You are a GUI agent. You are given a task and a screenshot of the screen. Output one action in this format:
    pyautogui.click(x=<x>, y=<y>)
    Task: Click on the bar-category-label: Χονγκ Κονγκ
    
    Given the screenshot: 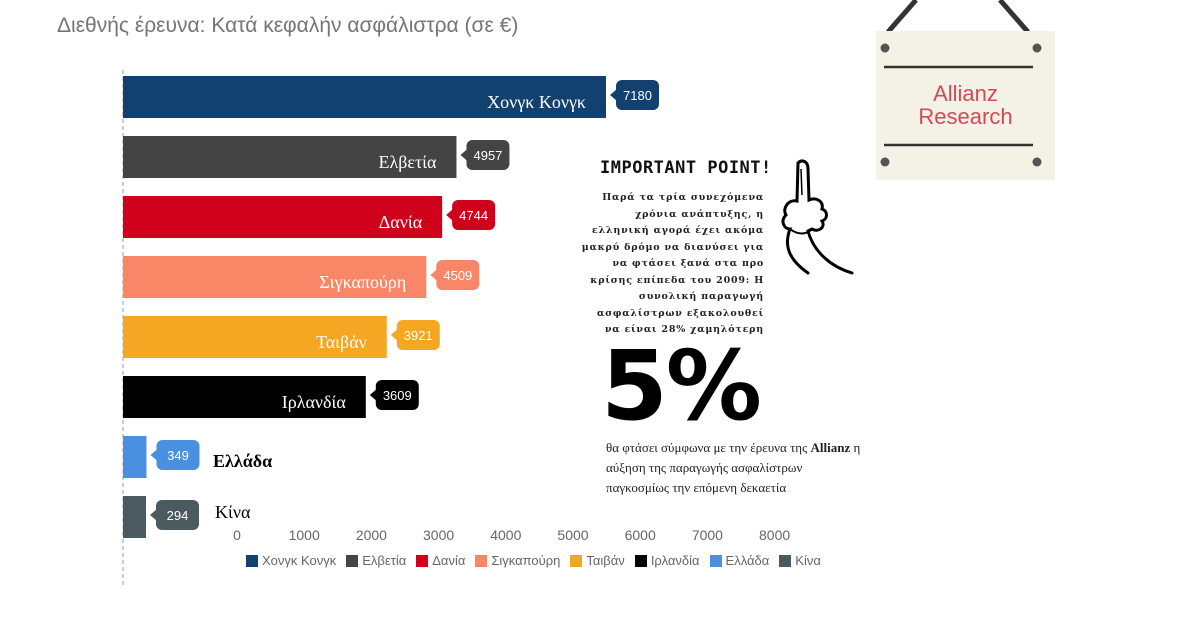 What is the action you would take?
    pyautogui.click(x=536, y=102)
    